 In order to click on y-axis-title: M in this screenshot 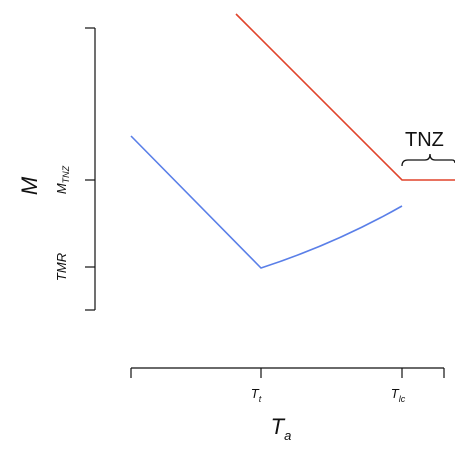, I will do `click(29, 185)`.